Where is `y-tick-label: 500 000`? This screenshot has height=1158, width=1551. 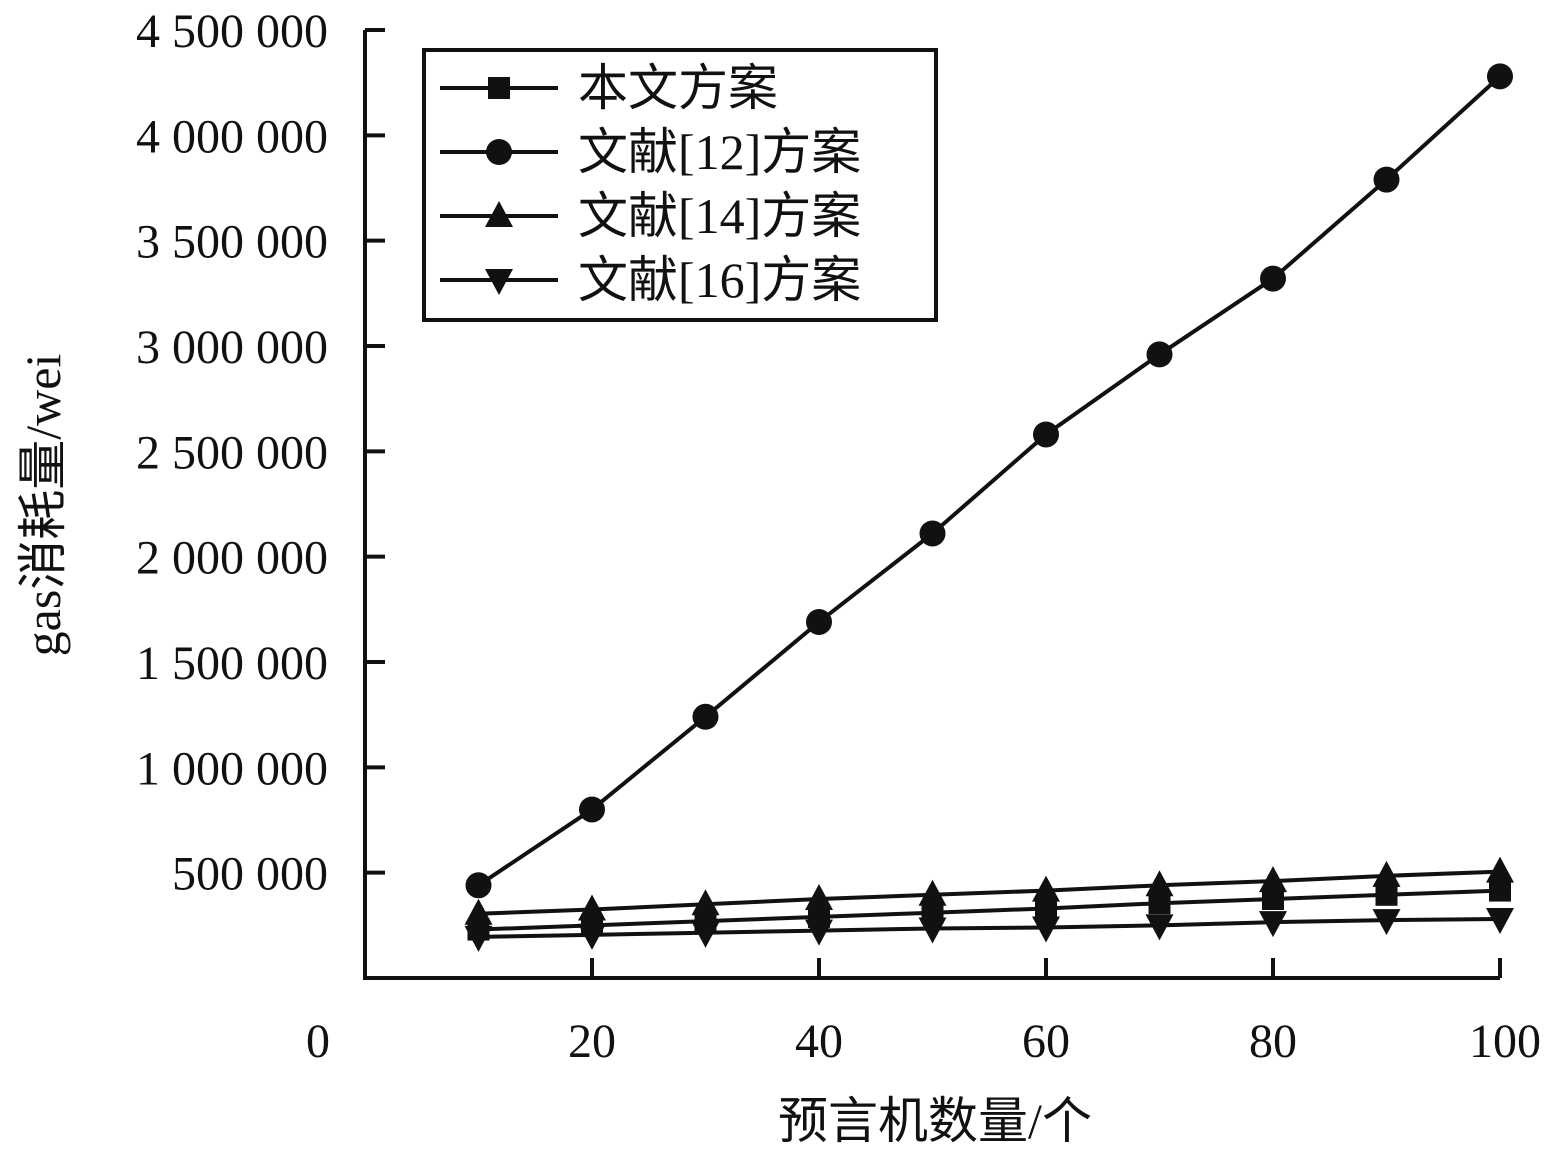
y-tick-label: 500 000 is located at coordinates (250, 874).